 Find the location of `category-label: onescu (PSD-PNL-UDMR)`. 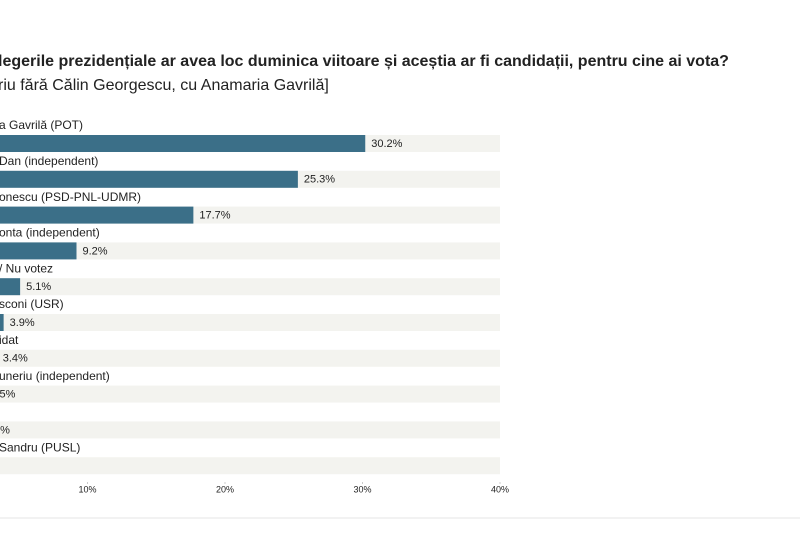

category-label: onescu (PSD-PNL-UDMR) is located at coordinates (70, 197).